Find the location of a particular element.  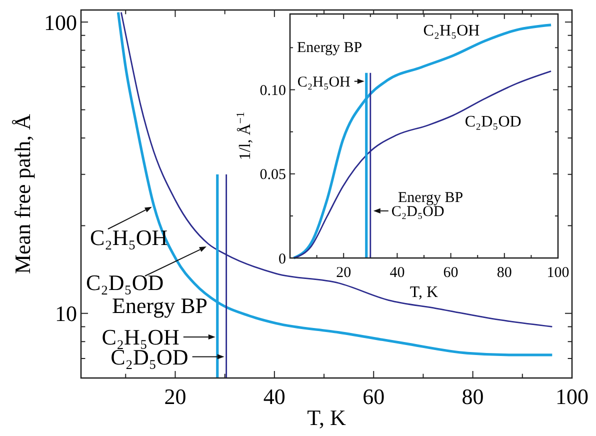

y-tick-label: 10 is located at coordinates (66, 313).